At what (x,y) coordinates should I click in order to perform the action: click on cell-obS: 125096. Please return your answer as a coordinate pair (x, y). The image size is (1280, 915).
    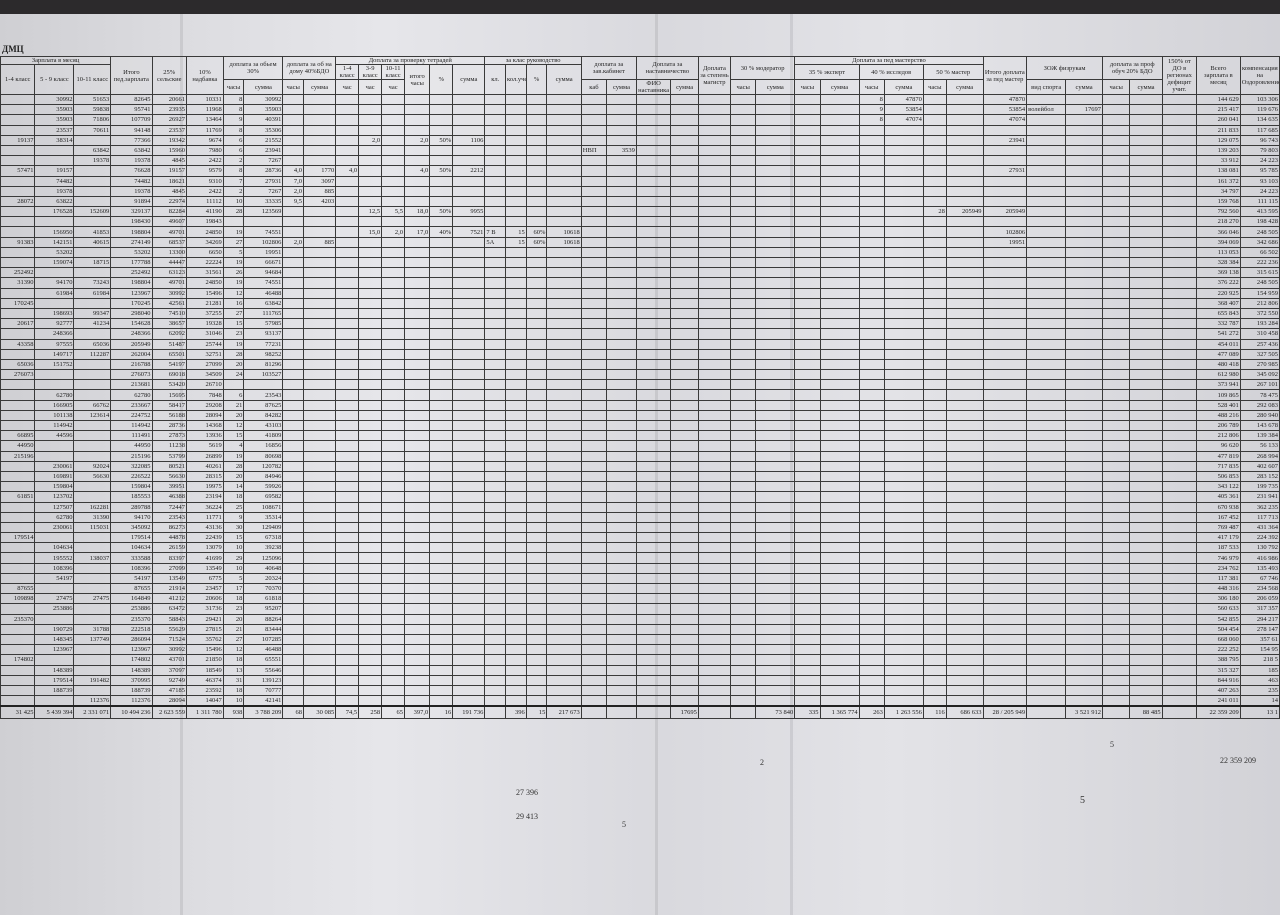
    Looking at the image, I should click on (263, 558).